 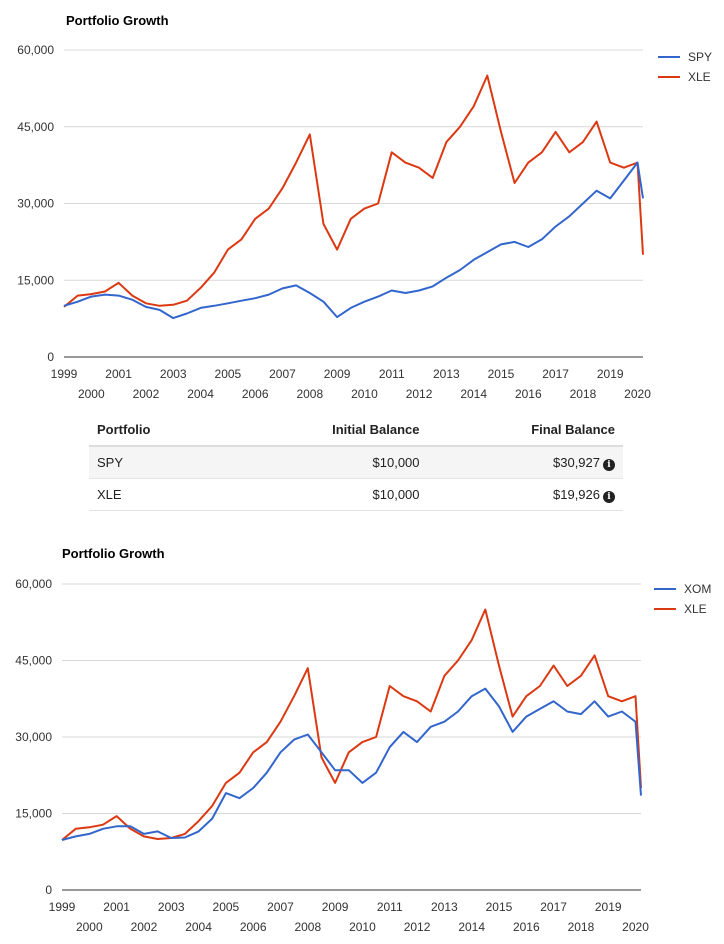 What do you see at coordinates (113, 553) in the screenshot?
I see `chart-2-title: Portfolio Growth` at bounding box center [113, 553].